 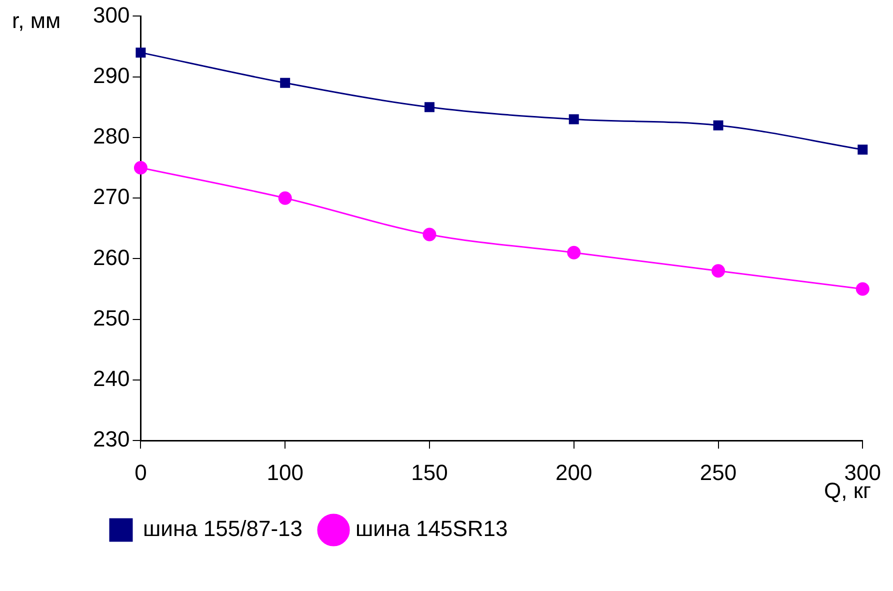 I want to click on x-tick-label: 250, so click(x=718, y=472).